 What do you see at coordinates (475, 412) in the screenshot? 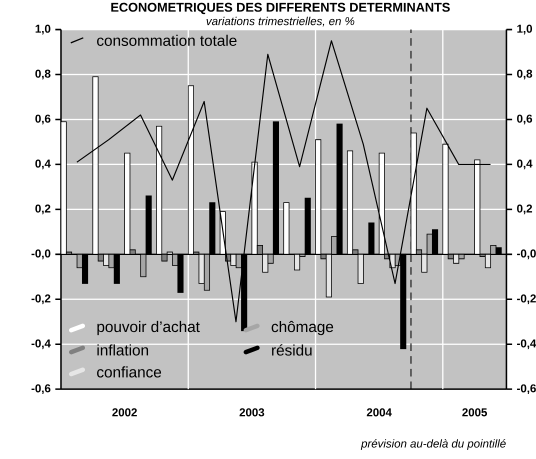
I see `x-tick-label: 2005` at bounding box center [475, 412].